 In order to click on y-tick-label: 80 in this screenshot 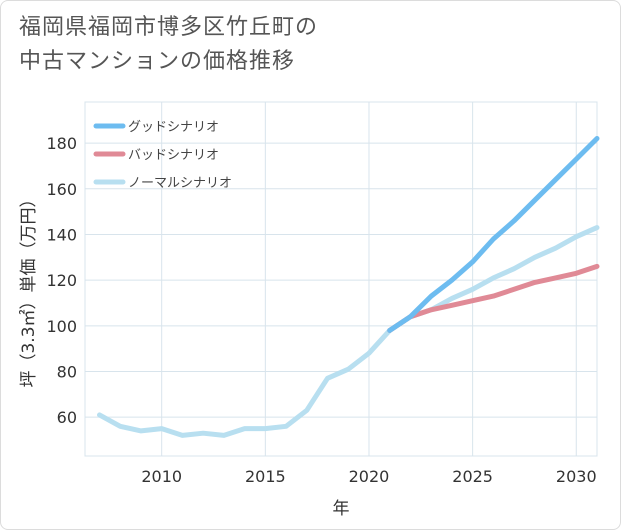, I will do `click(67, 371)`.